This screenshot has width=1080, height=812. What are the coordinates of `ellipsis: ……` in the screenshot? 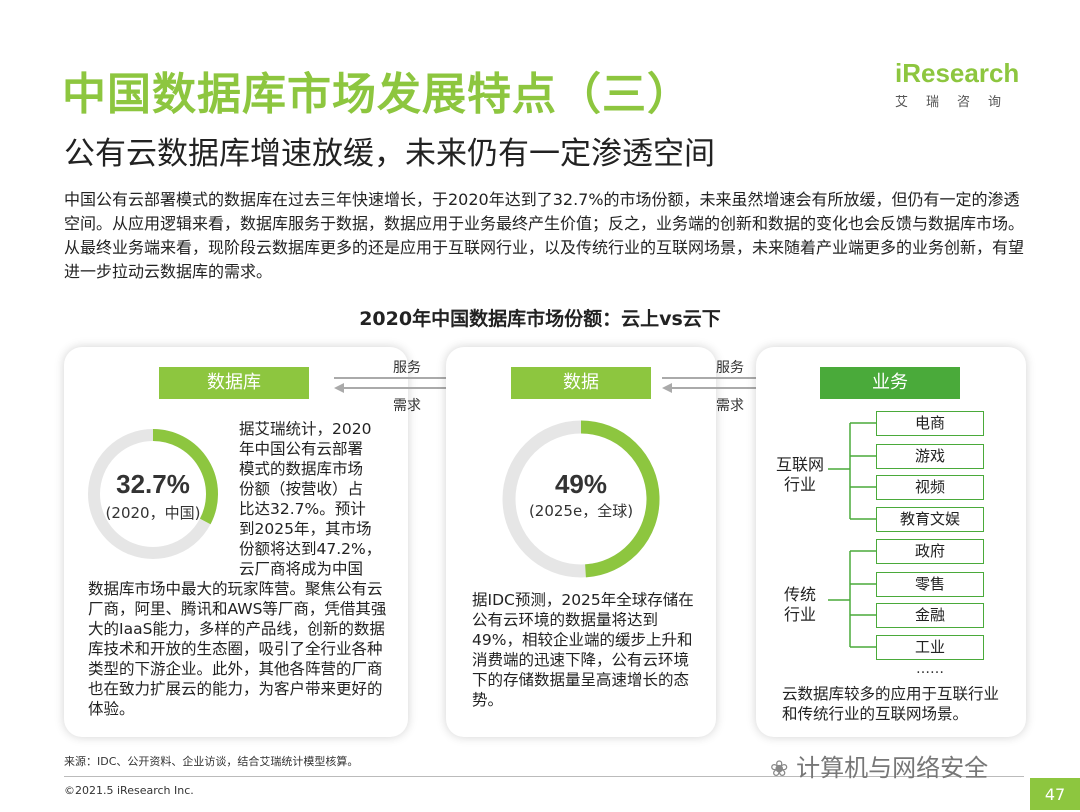 It's located at (930, 669).